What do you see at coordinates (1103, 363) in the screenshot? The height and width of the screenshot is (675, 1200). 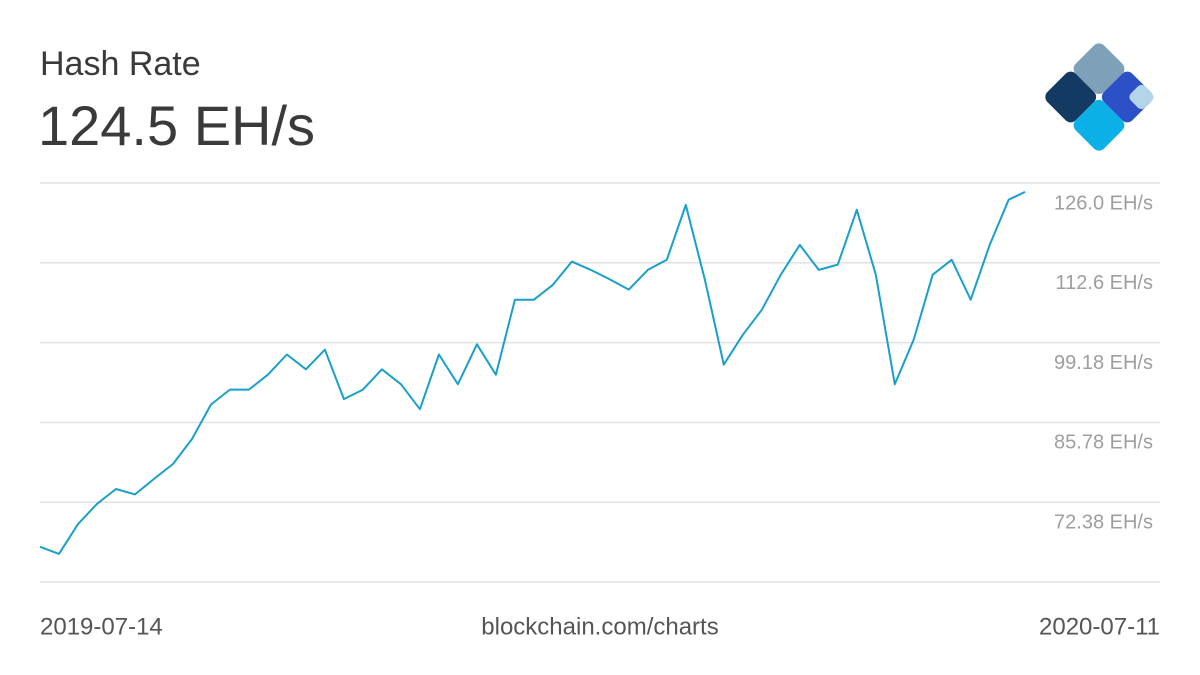 I see `y-tick-label: 99.18 EH/s` at bounding box center [1103, 363].